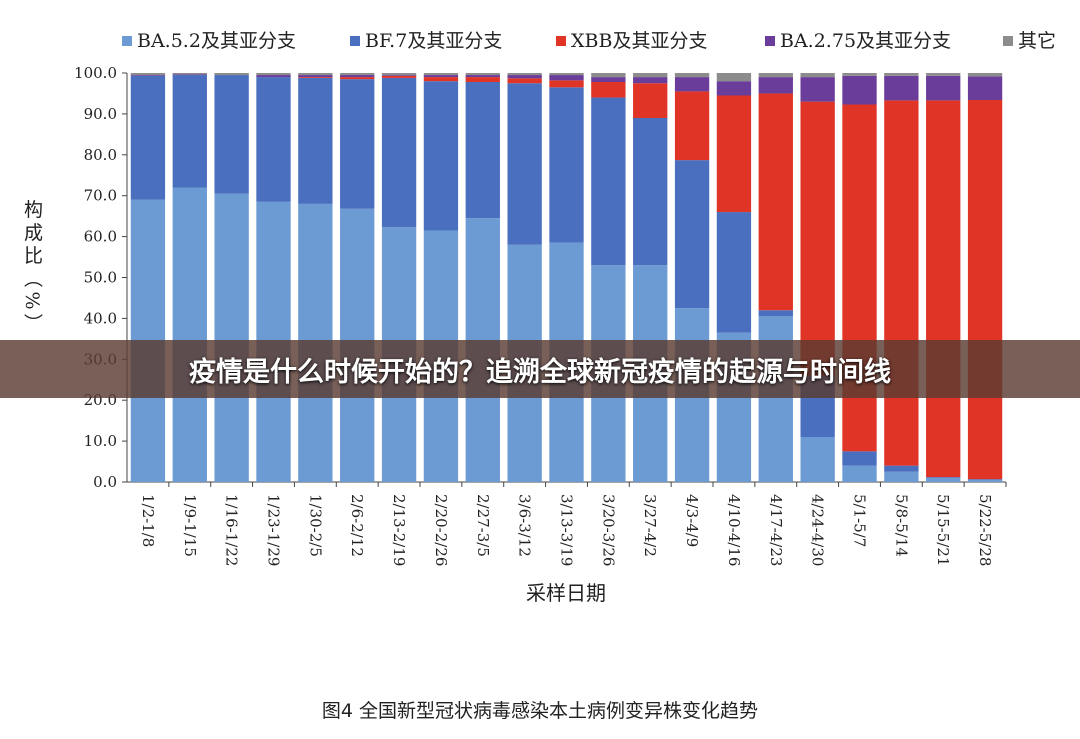 The image size is (1080, 739). I want to click on x-tick-label: 4/17-4/23, so click(776, 530).